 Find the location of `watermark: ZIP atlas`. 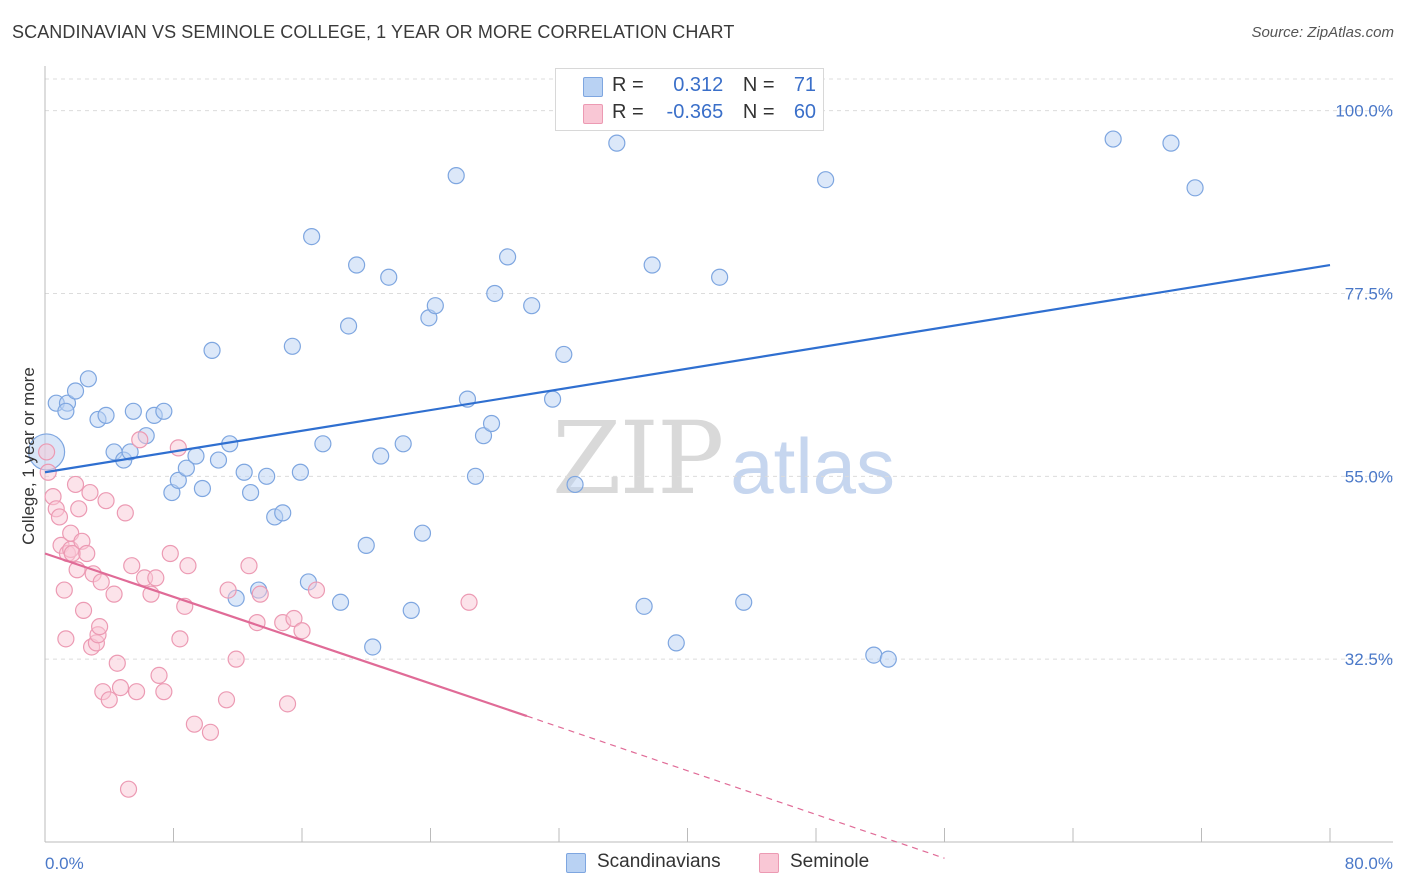

watermark: ZIP atlas is located at coordinates (723, 458).